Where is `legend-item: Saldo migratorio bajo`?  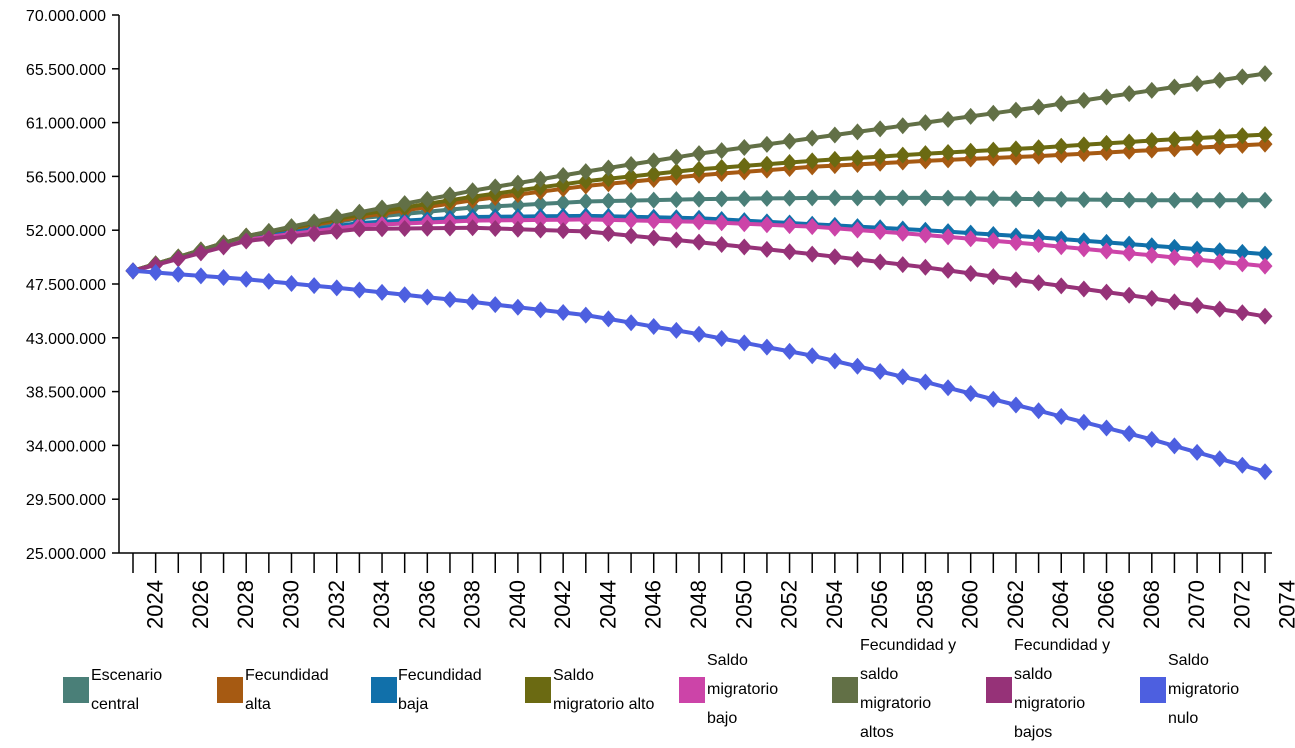
legend-item: Saldo migratorio bajo is located at coordinates (728, 689).